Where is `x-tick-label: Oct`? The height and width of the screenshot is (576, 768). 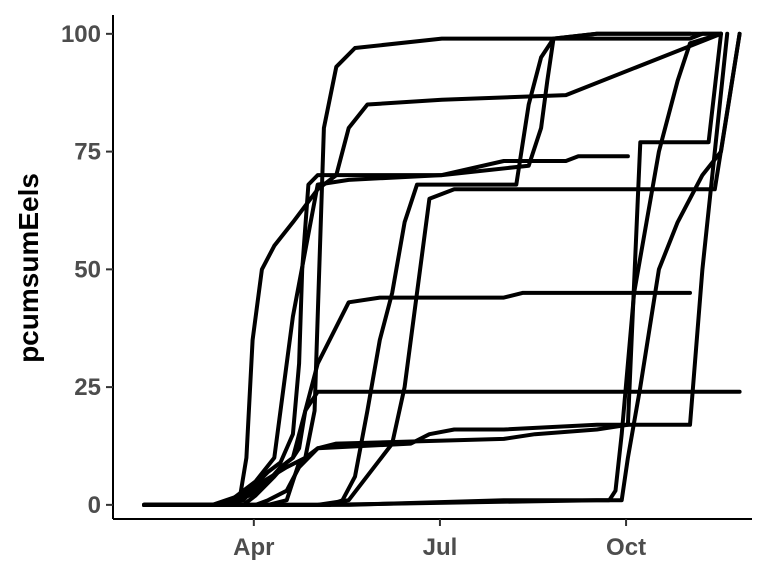
x-tick-label: Oct is located at coordinates (626, 547).